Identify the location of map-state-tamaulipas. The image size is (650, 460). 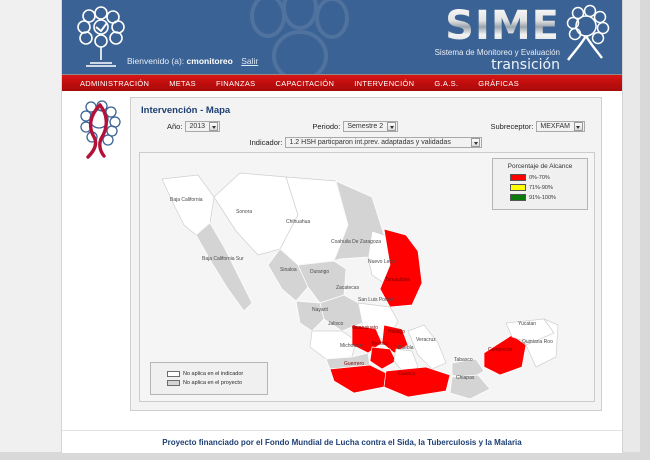
(401, 268).